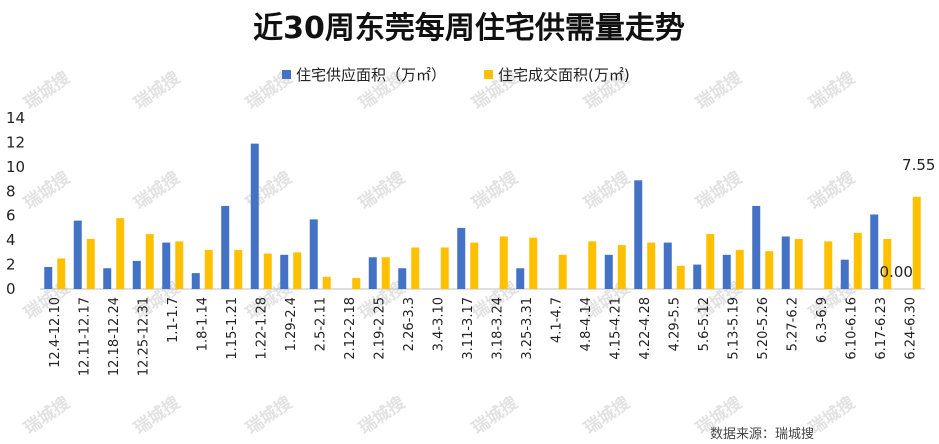 This screenshot has height=444, width=939. What do you see at coordinates (409, 324) in the screenshot?
I see `x-tick-label: 2.26-3.3` at bounding box center [409, 324].